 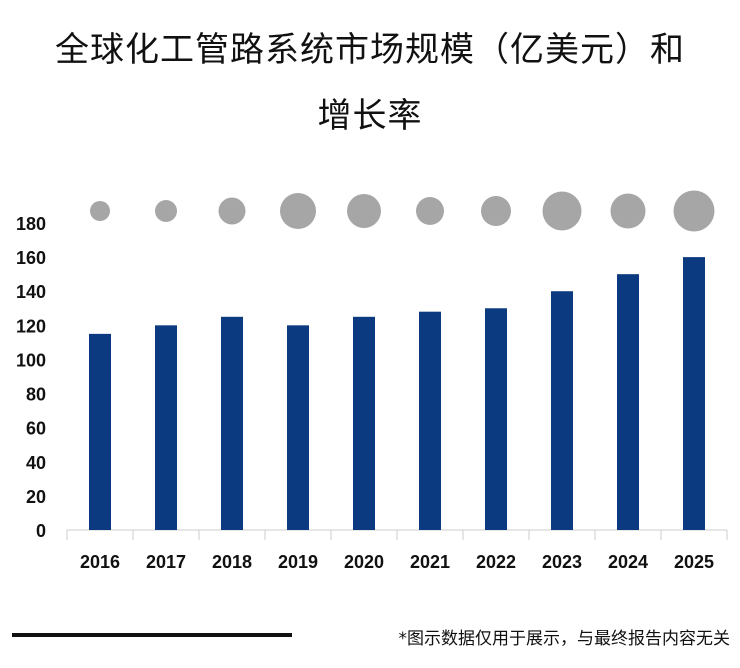 What do you see at coordinates (370, 50) in the screenshot?
I see `chart-title-line1: 全球化工管路系统市场规模（亿美元）和` at bounding box center [370, 50].